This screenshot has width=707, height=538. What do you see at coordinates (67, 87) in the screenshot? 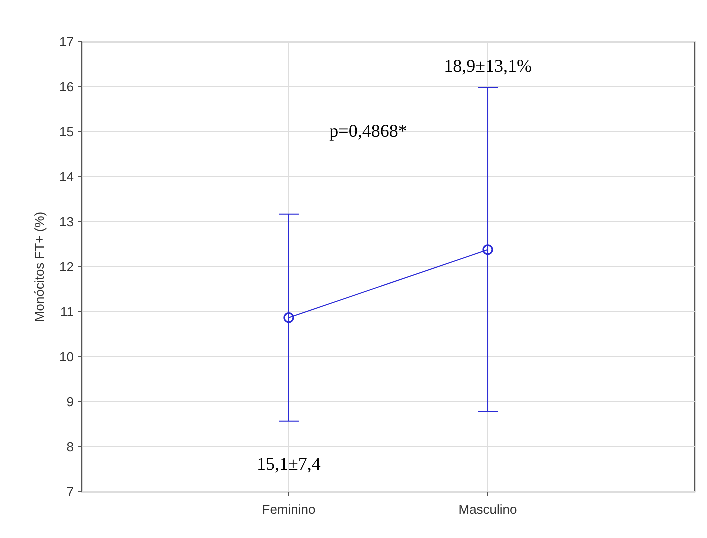
I see `y-tick-label: 16` at bounding box center [67, 87].